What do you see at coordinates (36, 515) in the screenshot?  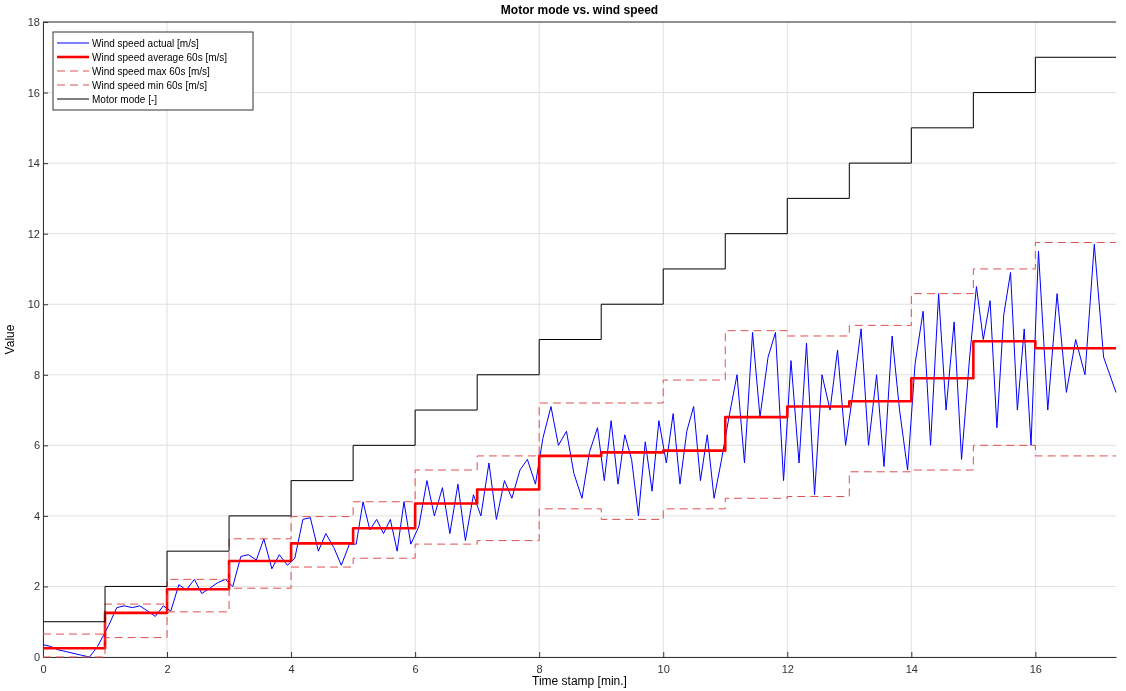 I see `y-tick-label: 4` at bounding box center [36, 515].